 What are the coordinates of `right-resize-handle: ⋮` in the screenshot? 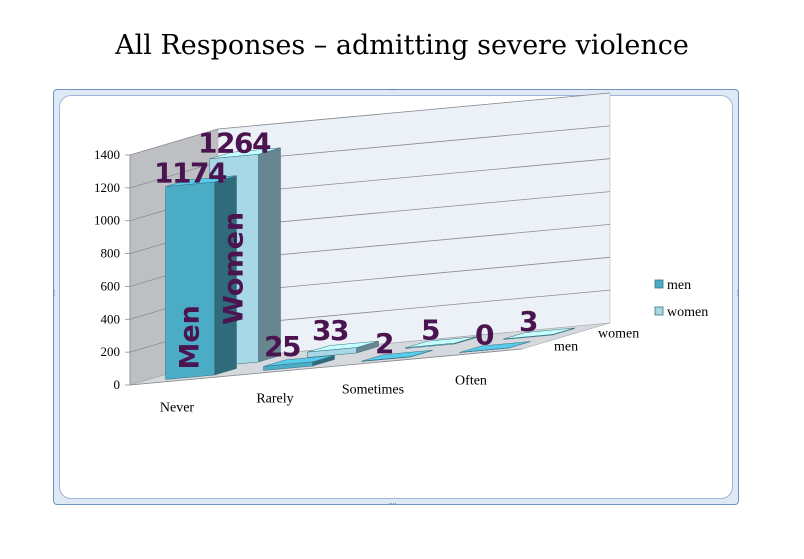 It's located at (737, 293).